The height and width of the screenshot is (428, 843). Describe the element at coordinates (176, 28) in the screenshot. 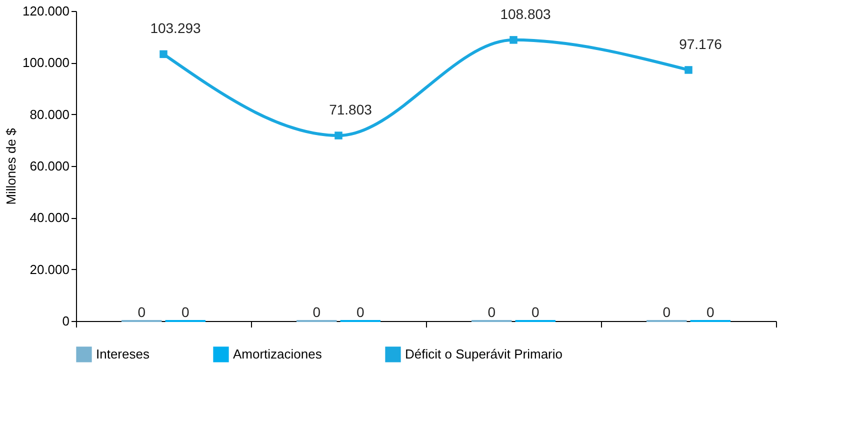

I see `data-label: 103.293` at that location.